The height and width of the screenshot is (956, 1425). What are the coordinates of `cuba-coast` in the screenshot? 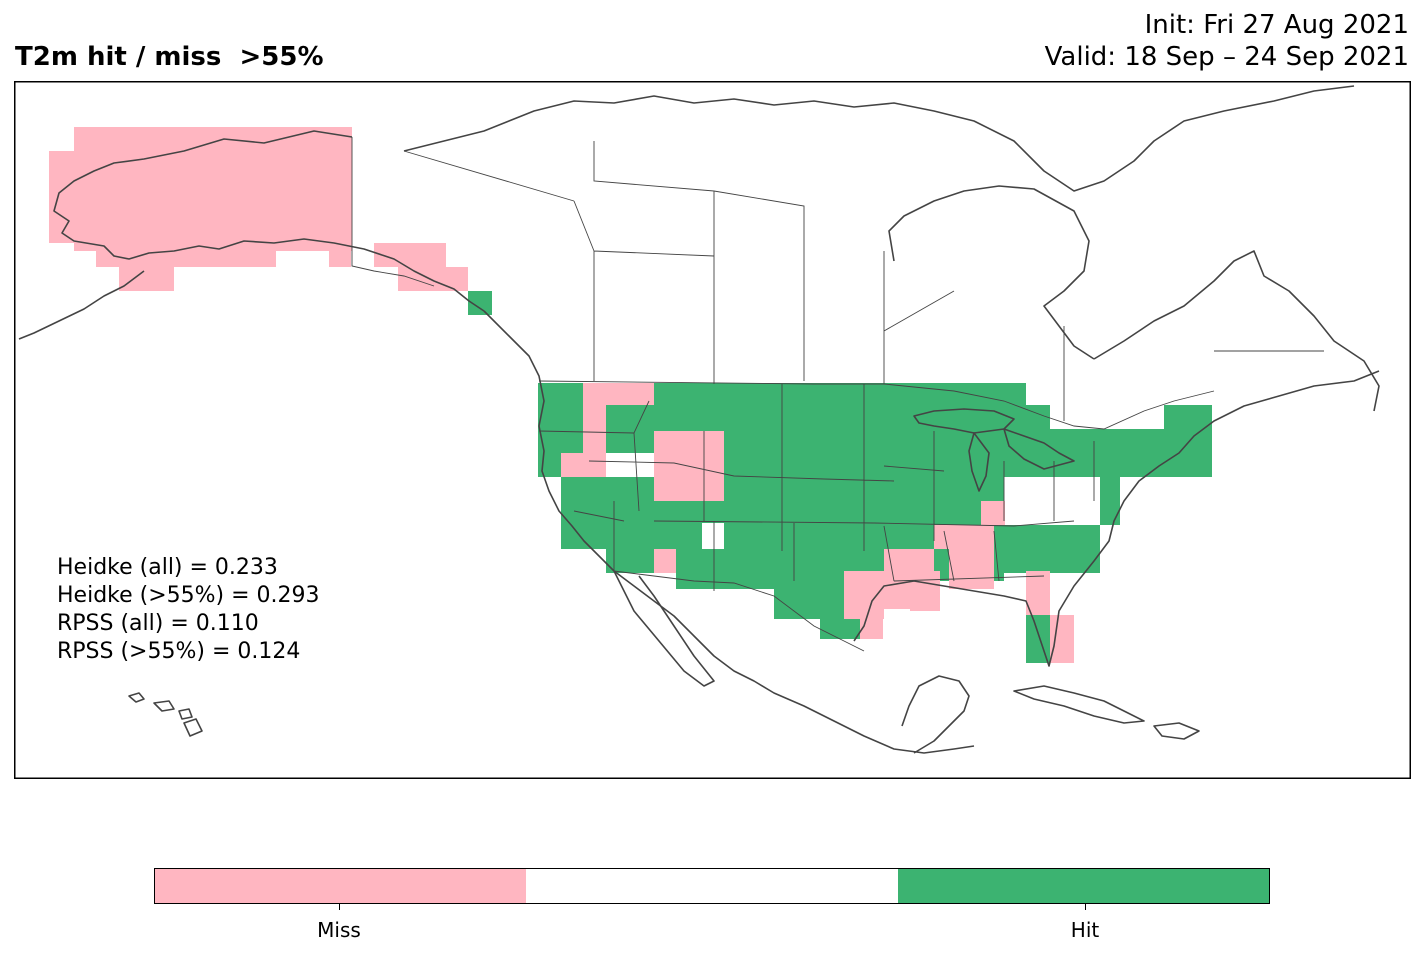 It's located at (1079, 704).